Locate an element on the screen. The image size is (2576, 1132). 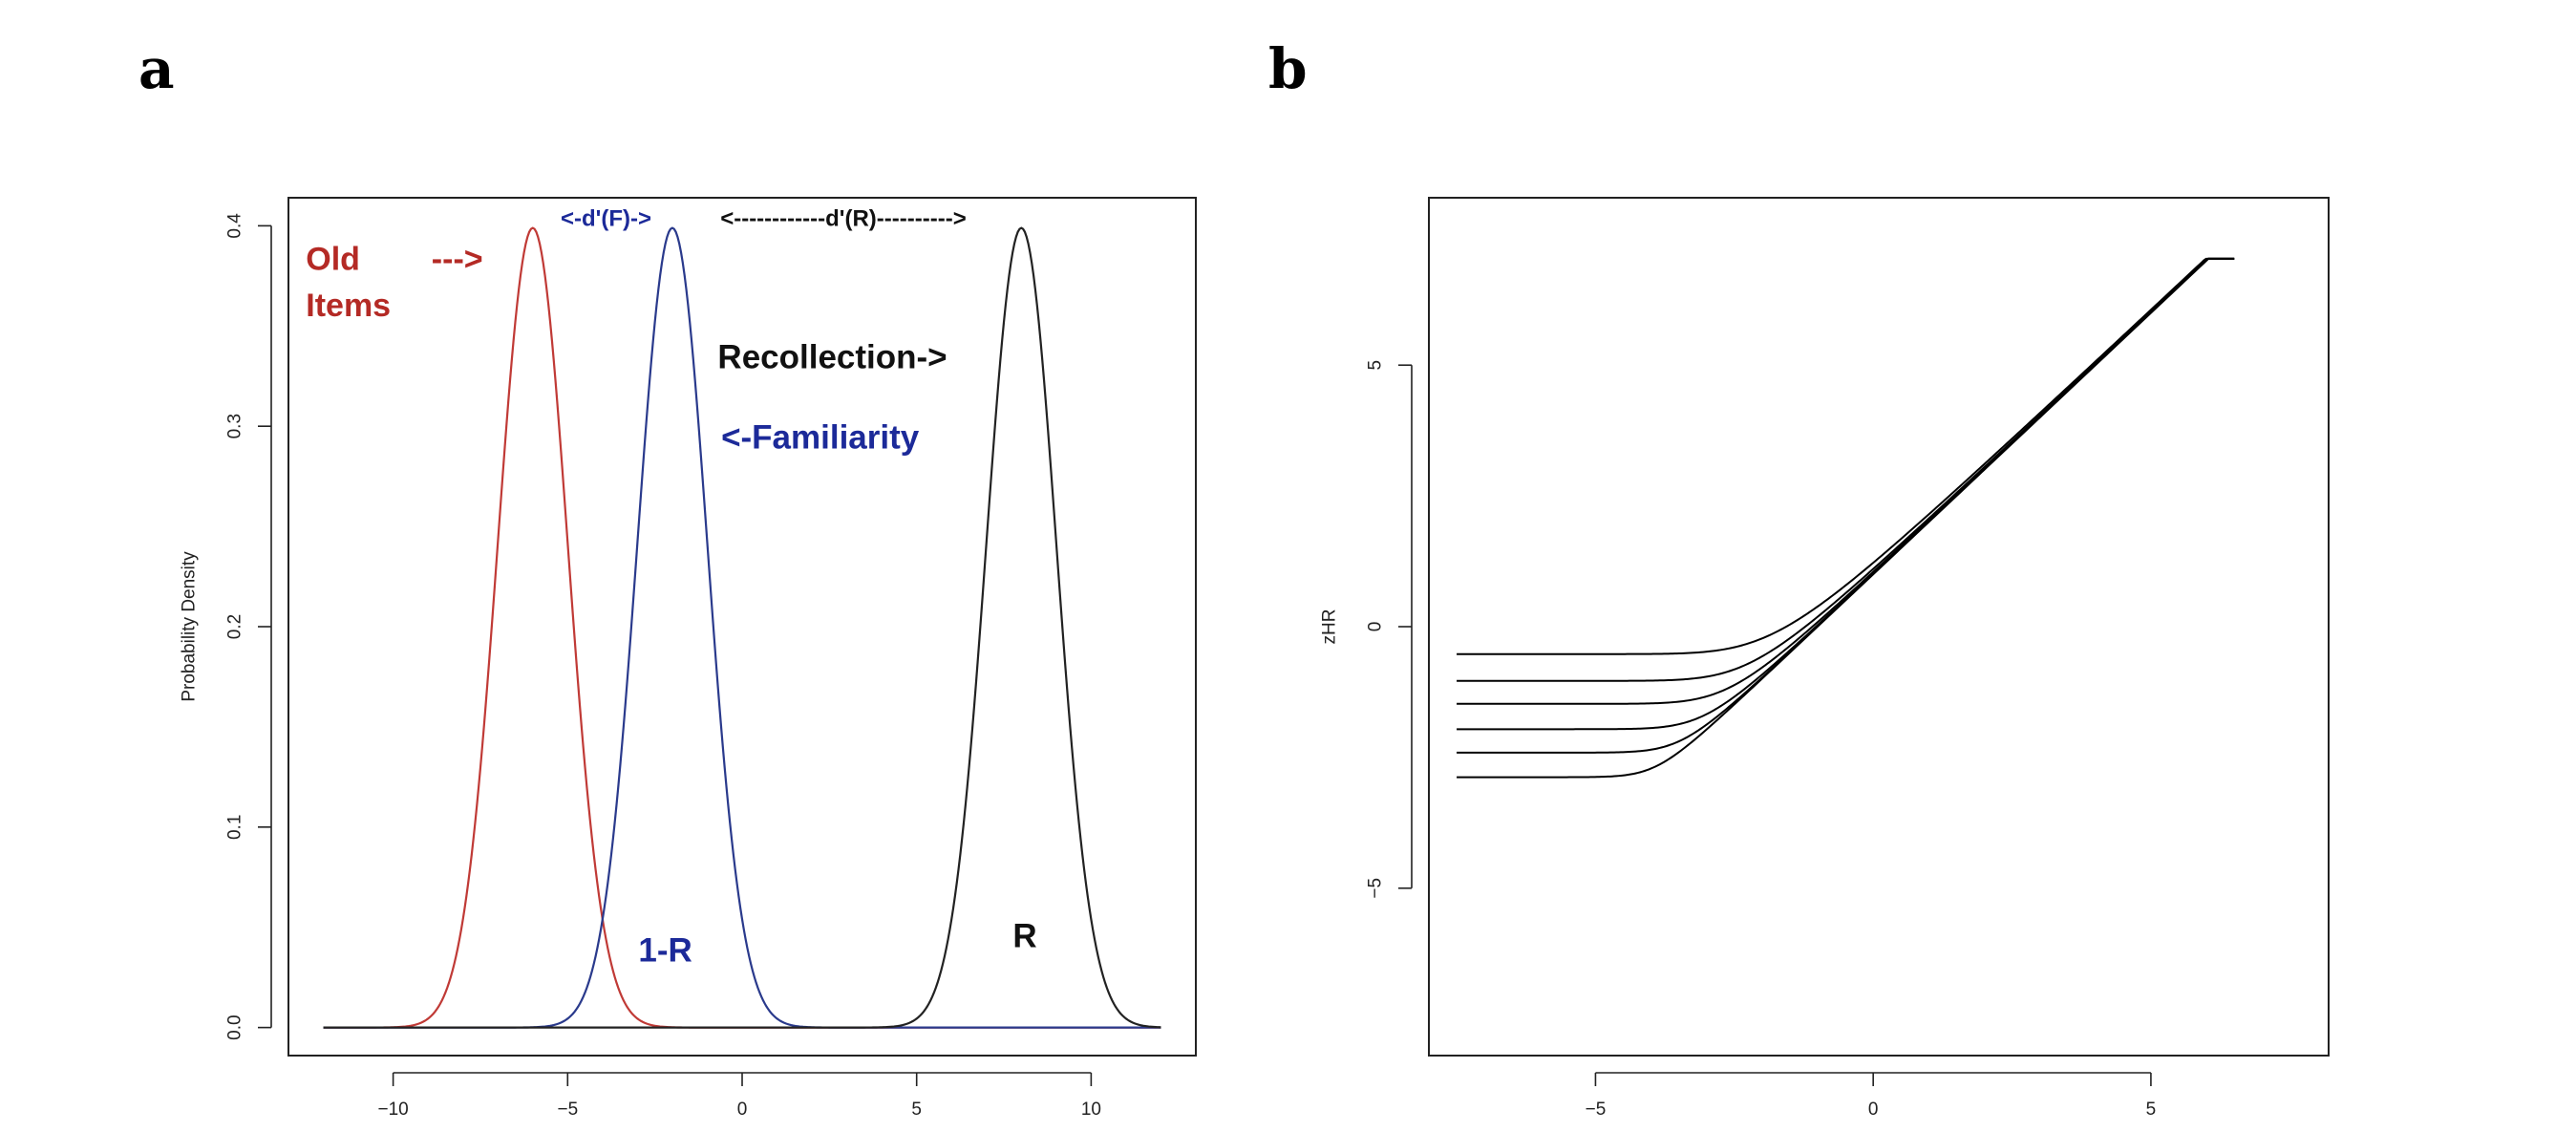
y-tick-label: 0 is located at coordinates (1376, 627).